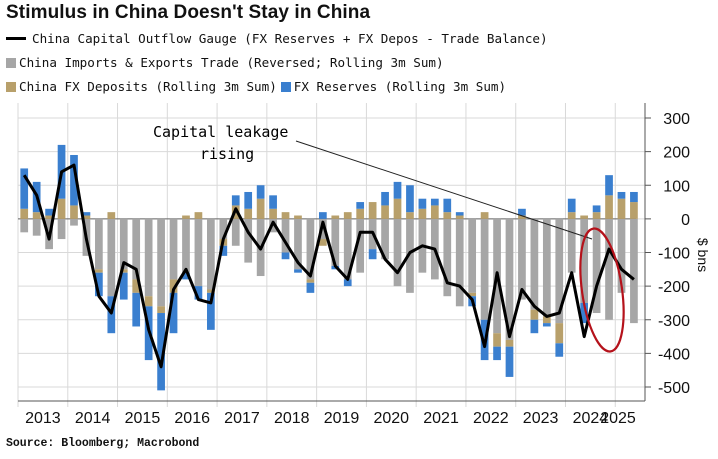 Image resolution: width=718 pixels, height=459 pixels. I want to click on annotation-arrow, so click(444, 190).